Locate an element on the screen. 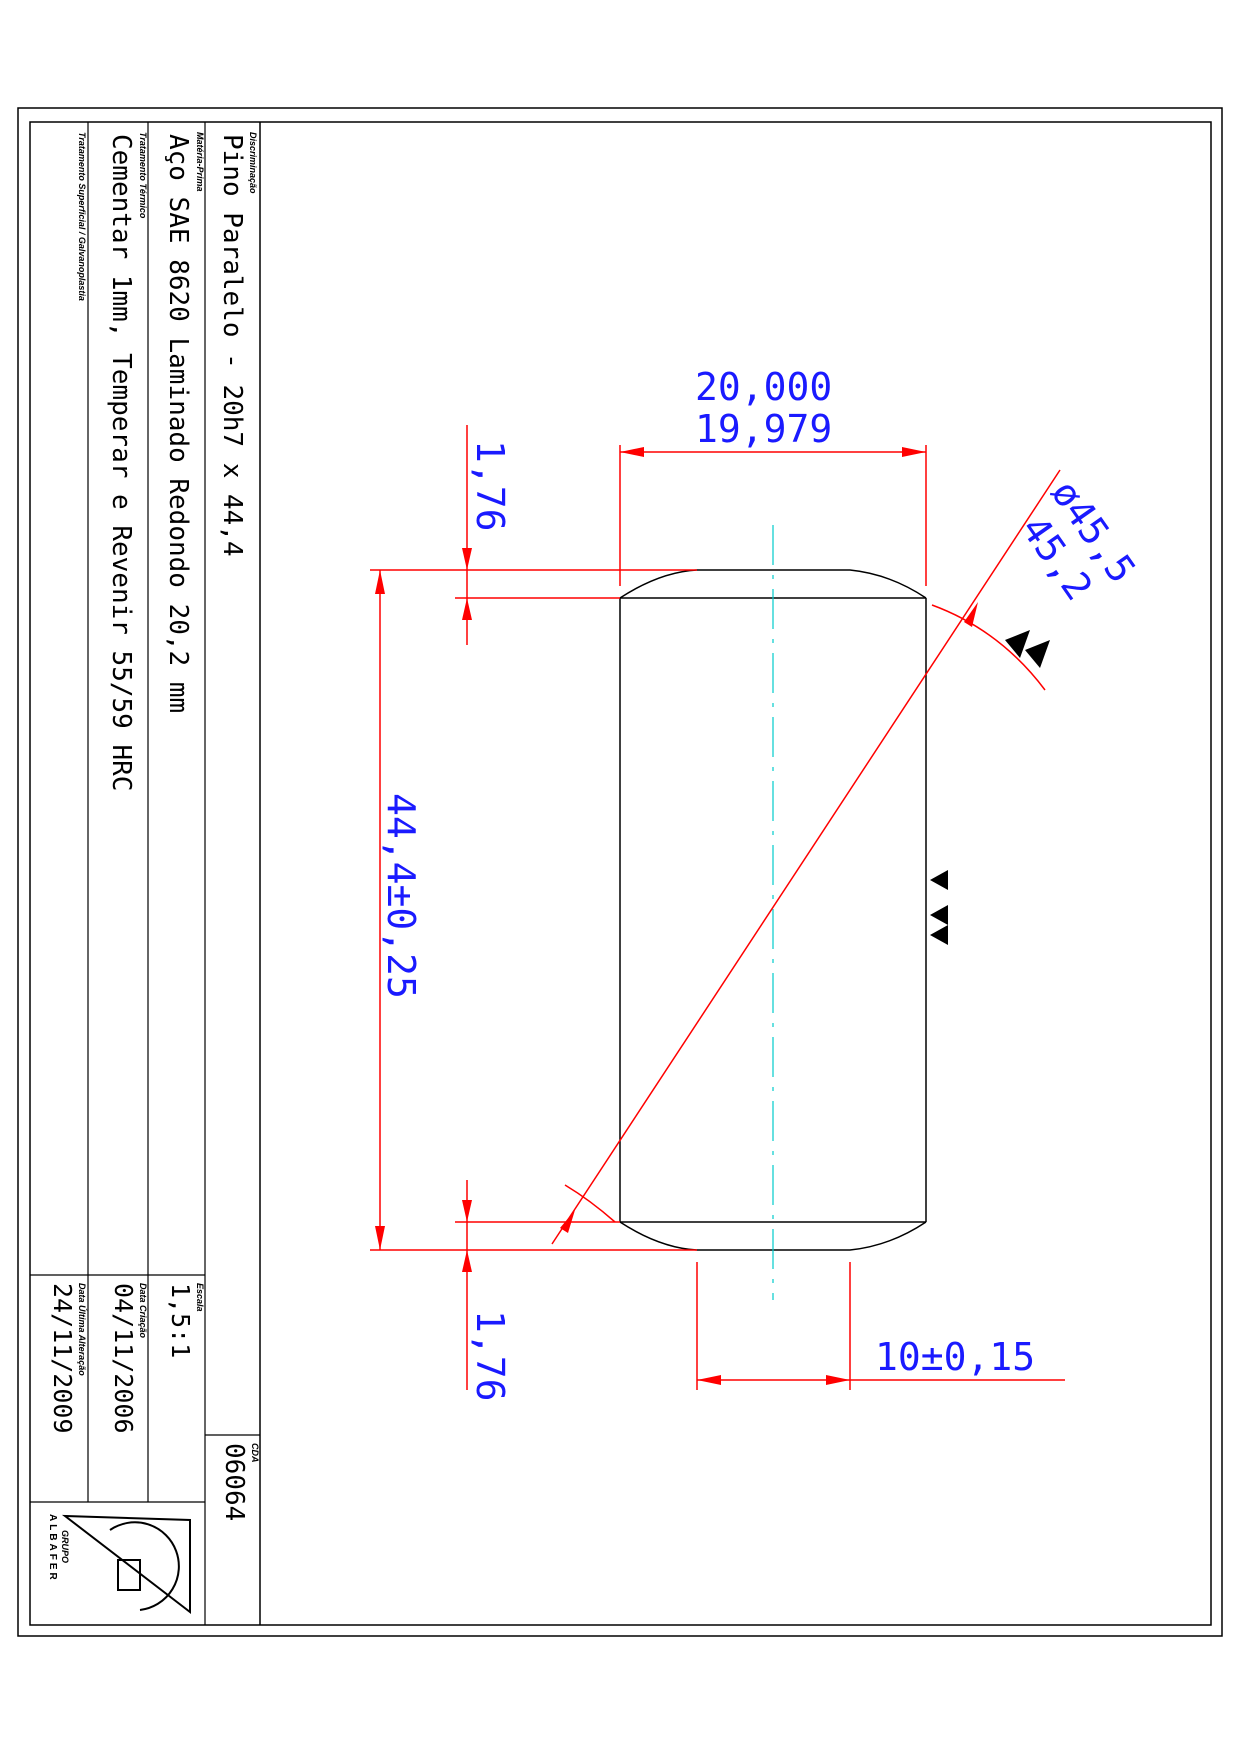 The height and width of the screenshot is (1754, 1240). surface-finish-symbol-corner is located at coordinates (1027, 649).